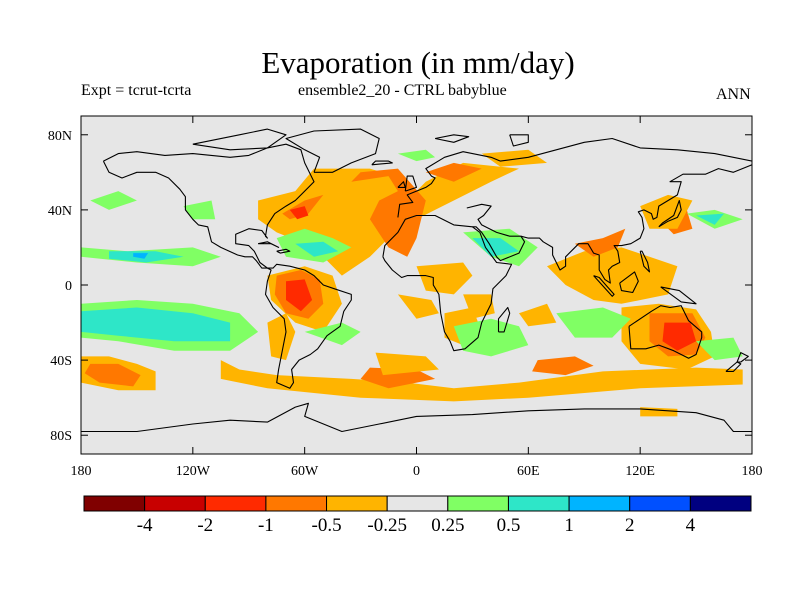 The width and height of the screenshot is (800, 600). I want to click on colorbar-label-0: -4, so click(145, 525).